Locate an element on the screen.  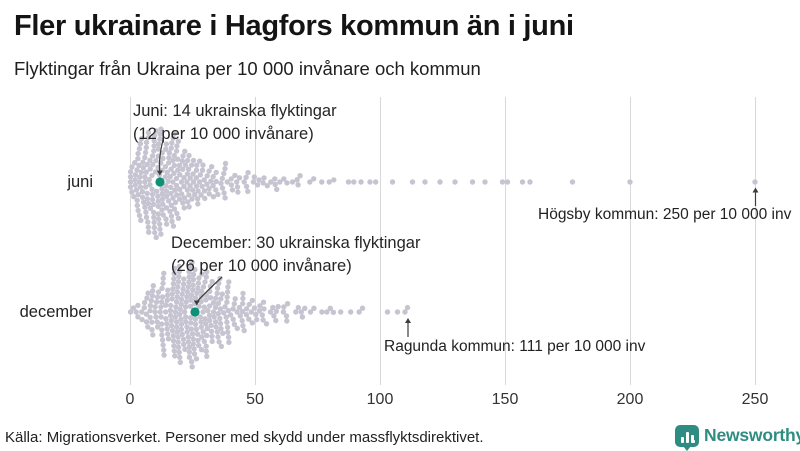
x-tick-label: 150 is located at coordinates (505, 399).